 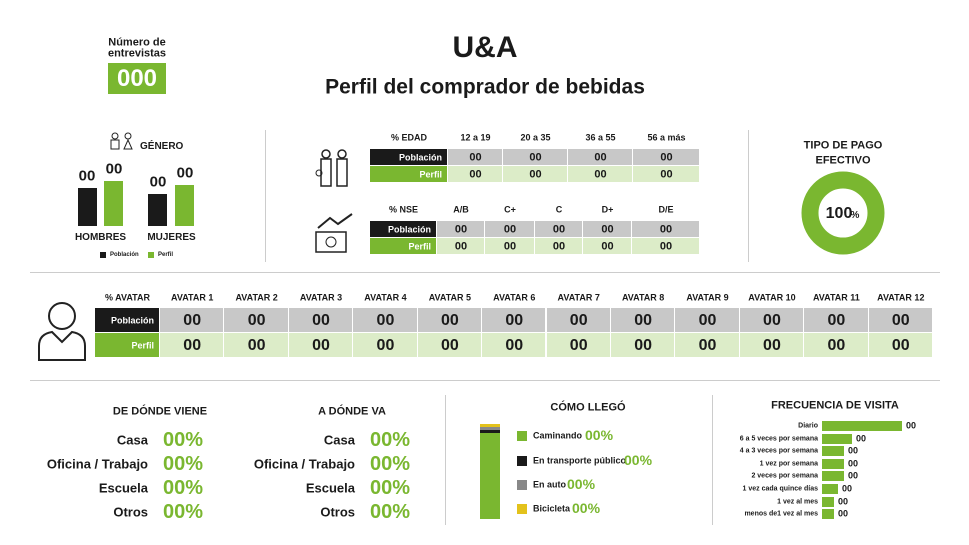 What do you see at coordinates (385, 297) in the screenshot?
I see `column-header: AVATAR 4` at bounding box center [385, 297].